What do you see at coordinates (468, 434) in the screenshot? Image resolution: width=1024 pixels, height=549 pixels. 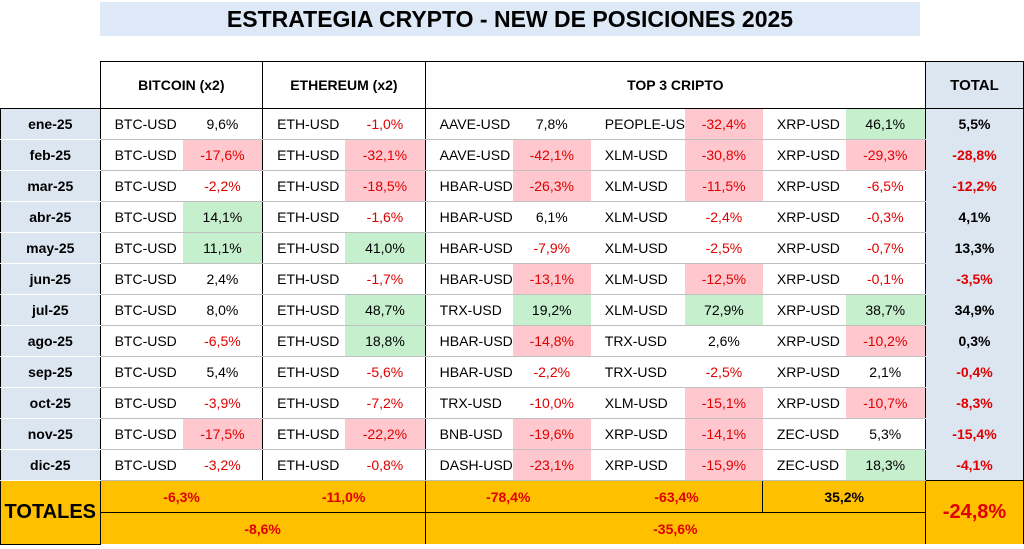 I see `top3-first-symbol: BNB-USD` at bounding box center [468, 434].